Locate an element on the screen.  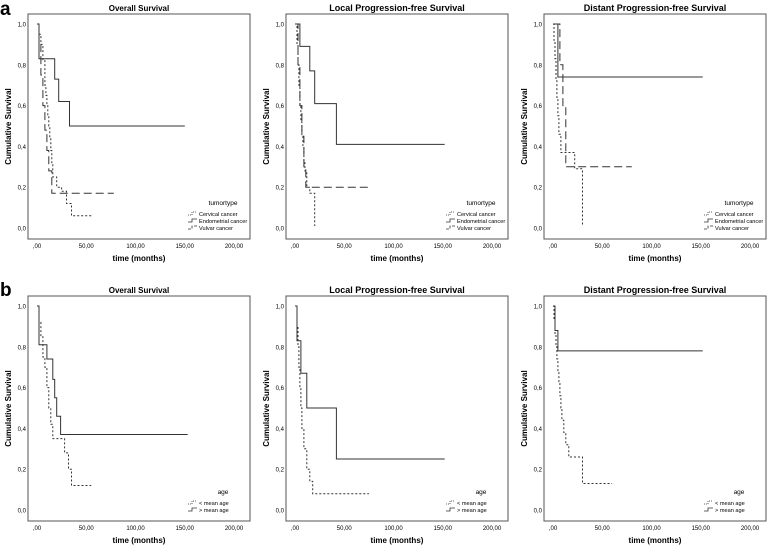
legend-label: < mean age is located at coordinates (472, 504).